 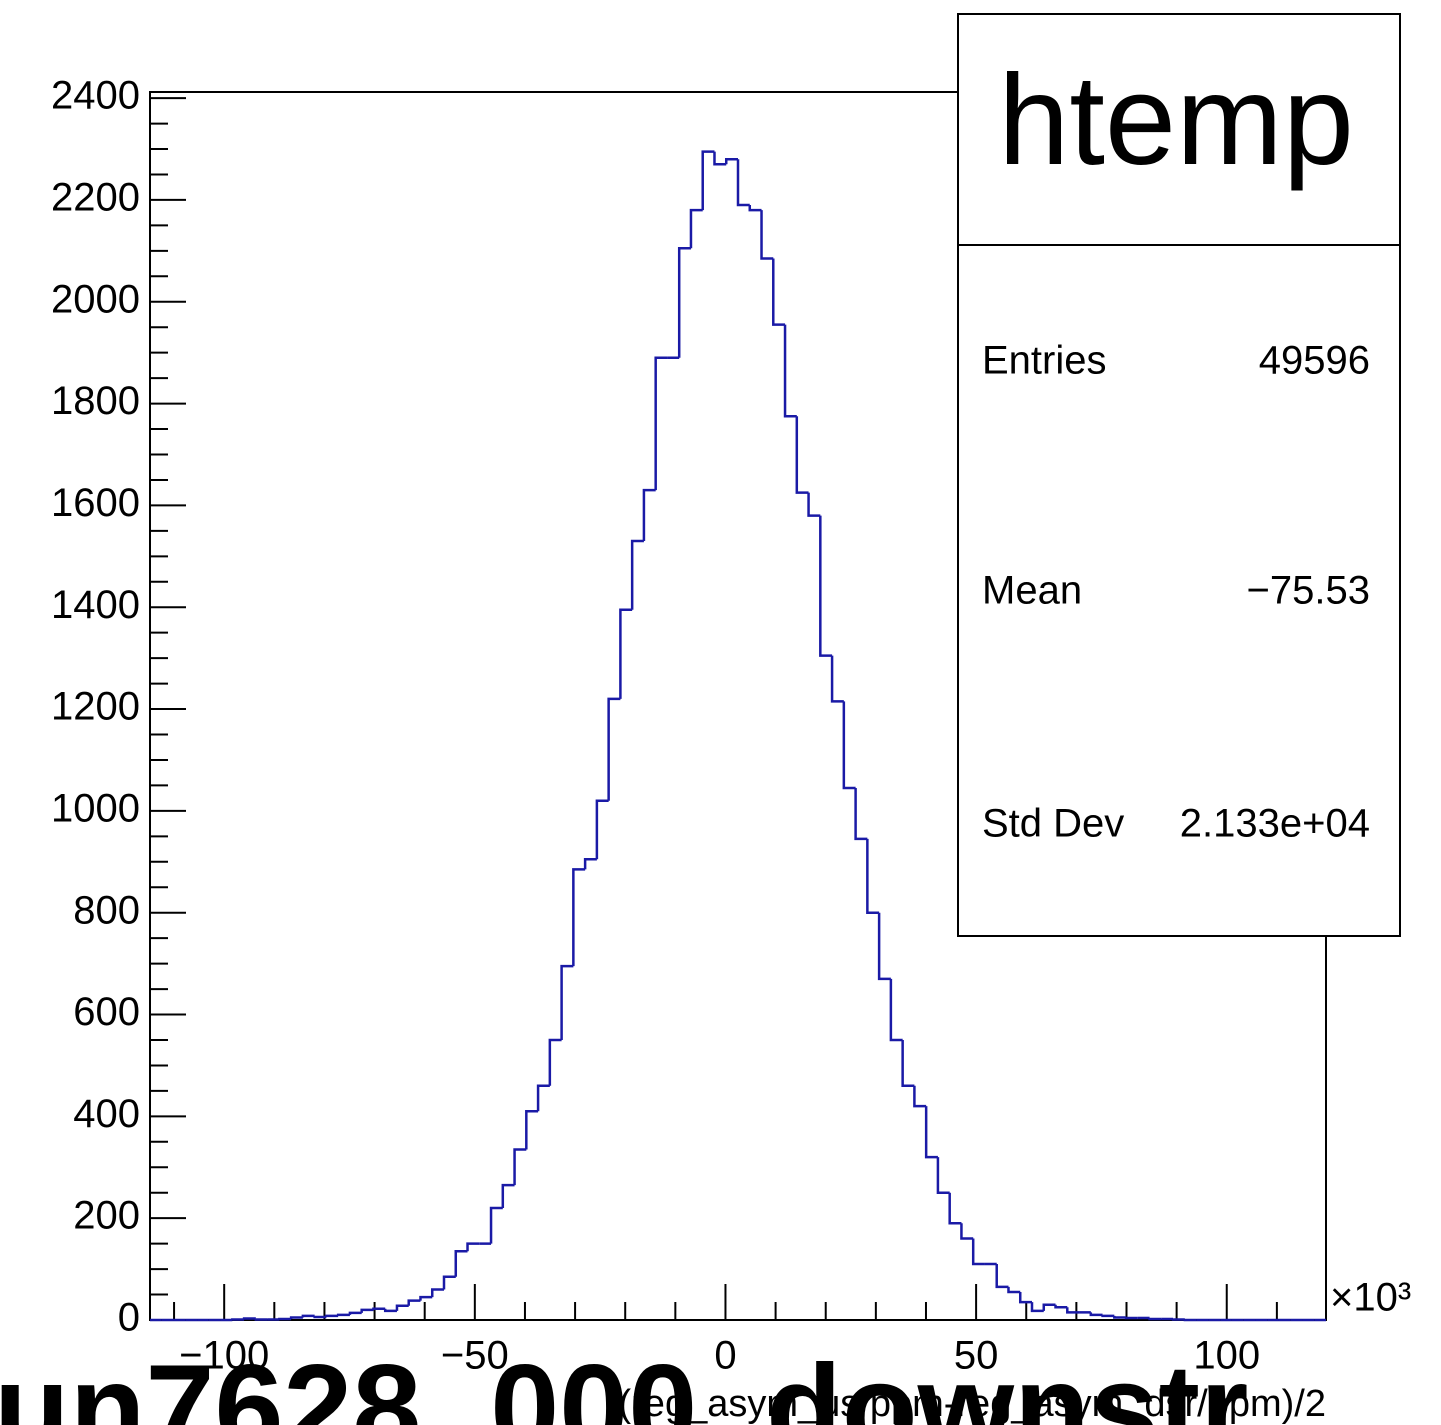 What do you see at coordinates (95, 808) in the screenshot?
I see `y-tick-label: 1000` at bounding box center [95, 808].